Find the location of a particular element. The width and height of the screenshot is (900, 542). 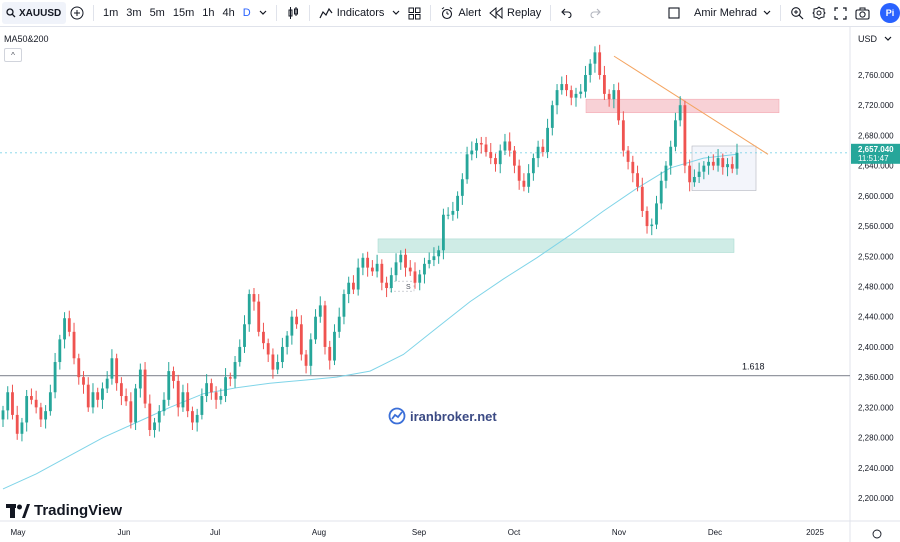

indicators-button: Indicators is located at coordinates (352, 13).